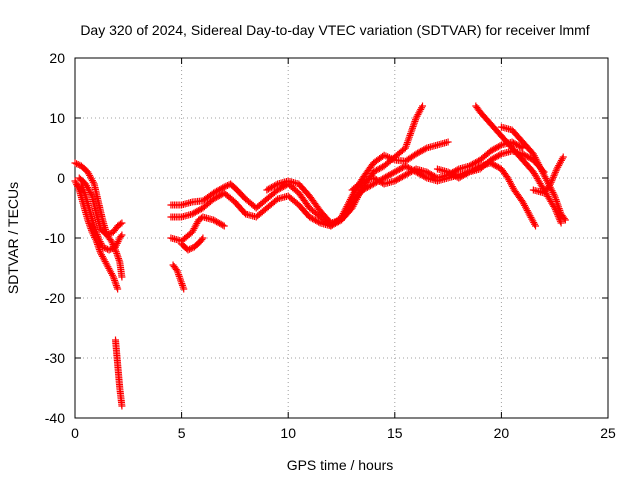 Image resolution: width=640 pixels, height=480 pixels. What do you see at coordinates (340, 465) in the screenshot?
I see `x-axis-label: GPS time / hours` at bounding box center [340, 465].